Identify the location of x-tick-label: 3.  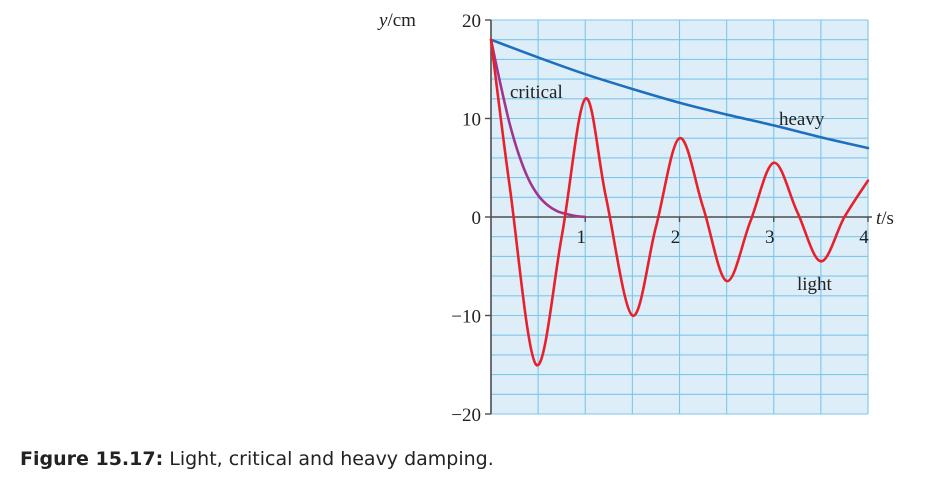
(770, 237).